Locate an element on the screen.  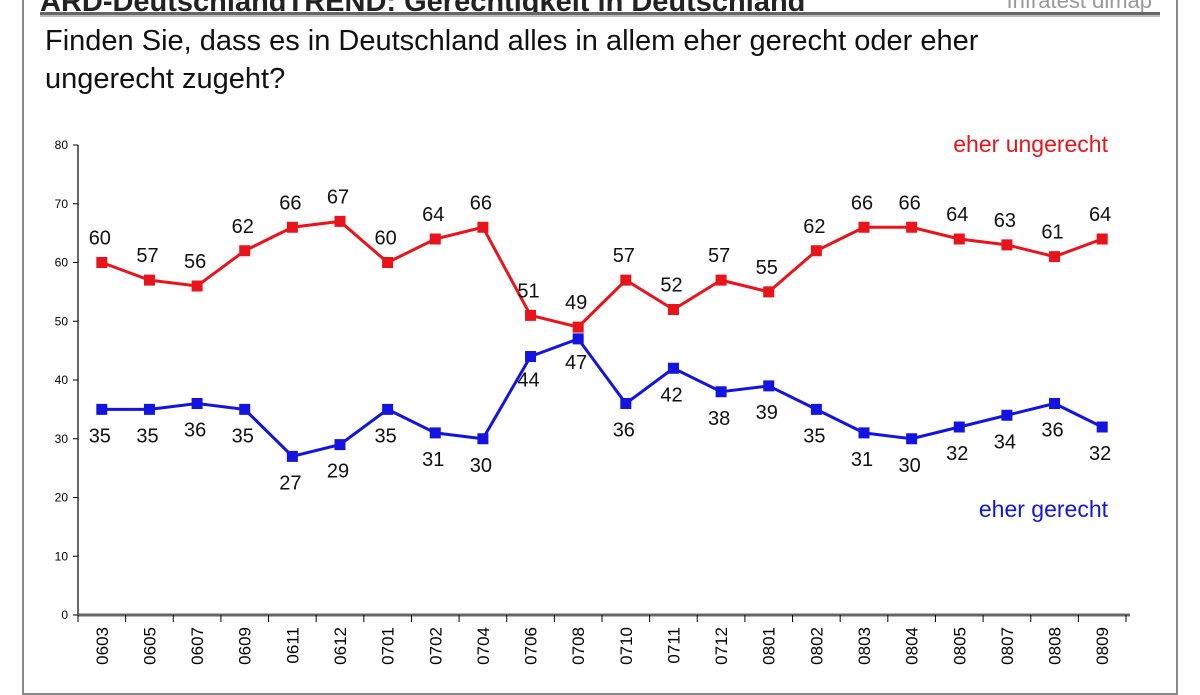
x-tick-label: 0809 is located at coordinates (1102, 646).